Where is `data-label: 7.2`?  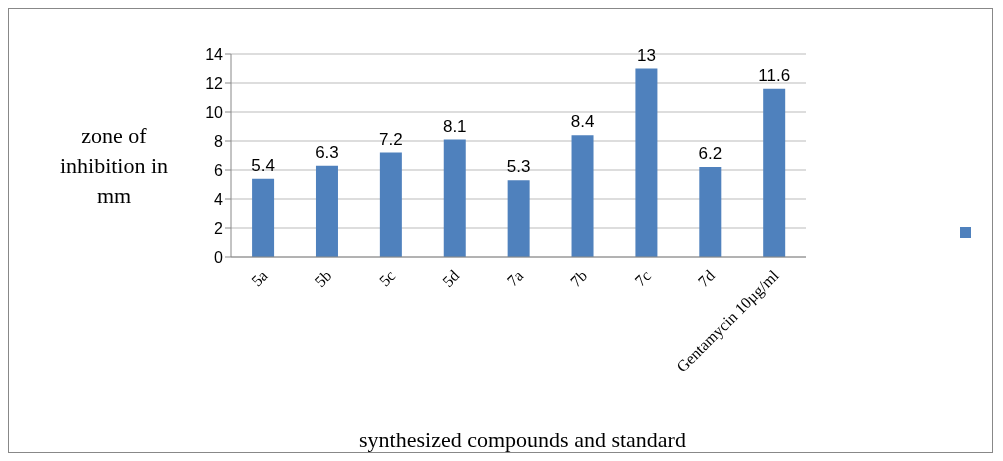
data-label: 7.2 is located at coordinates (391, 139).